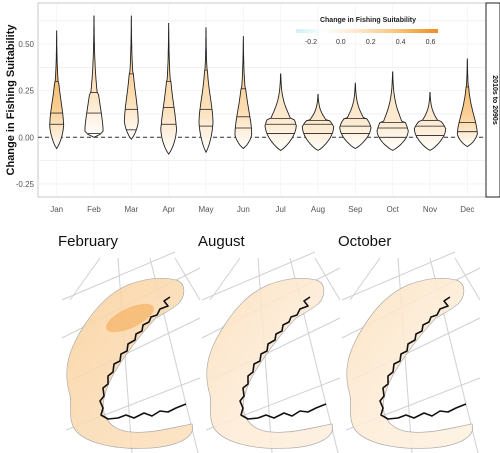 The height and width of the screenshot is (453, 500). I want to click on map-panel-august, so click(271, 352).